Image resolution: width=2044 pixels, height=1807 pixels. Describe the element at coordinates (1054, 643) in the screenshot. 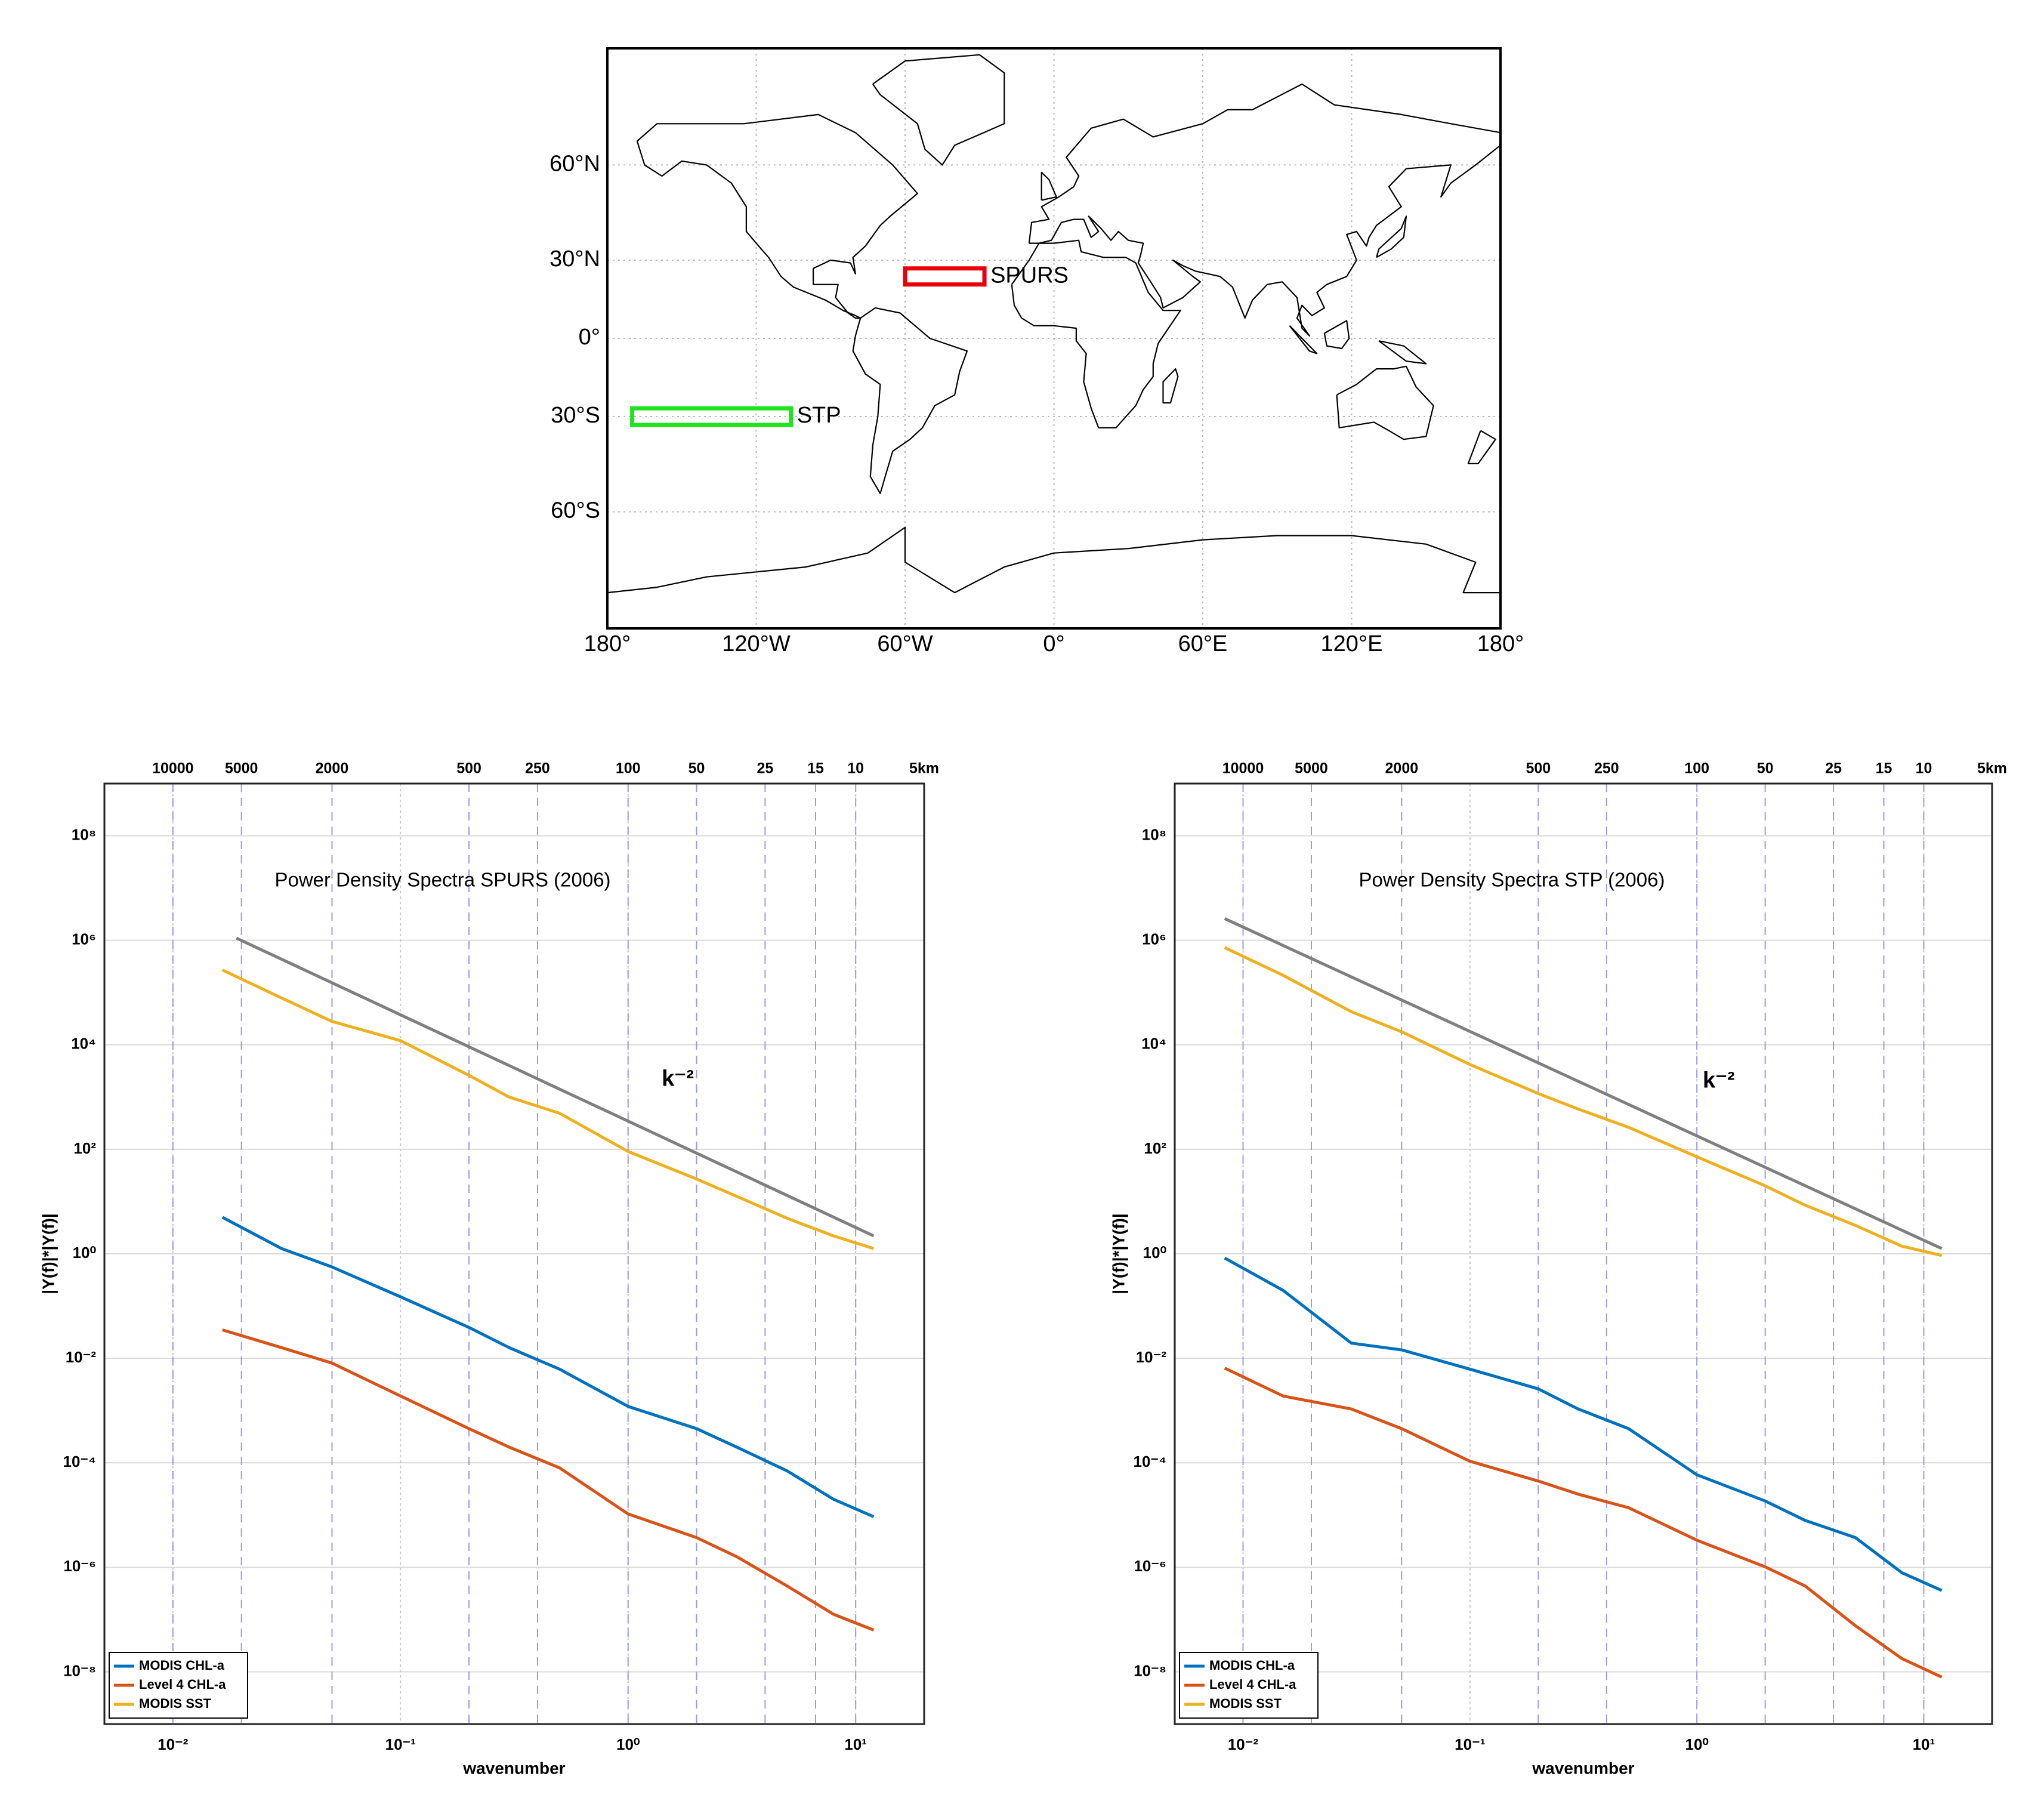

I see `x-tick-label: 0°` at that location.